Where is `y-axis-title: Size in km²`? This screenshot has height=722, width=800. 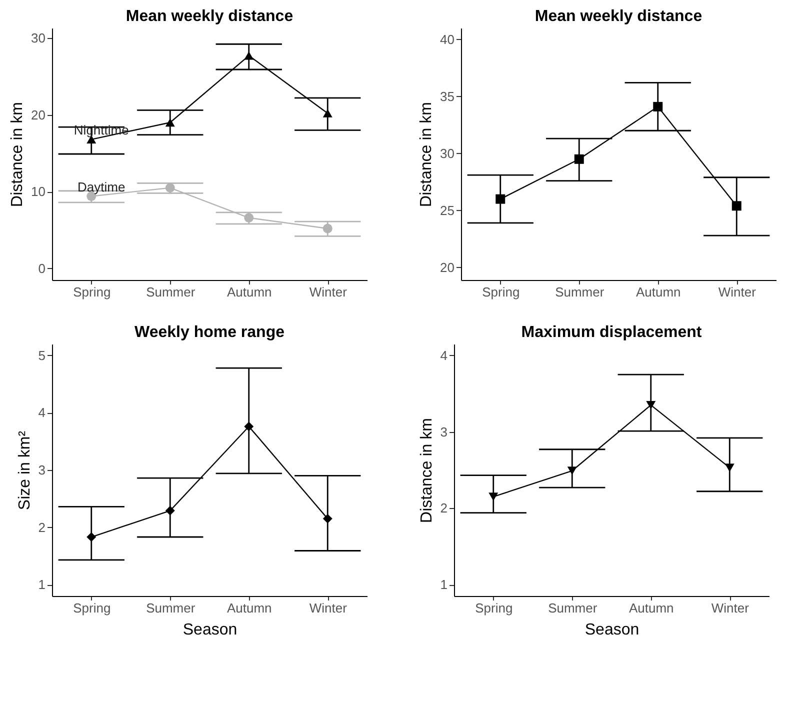 y-axis-title: Size in km² is located at coordinates (25, 470).